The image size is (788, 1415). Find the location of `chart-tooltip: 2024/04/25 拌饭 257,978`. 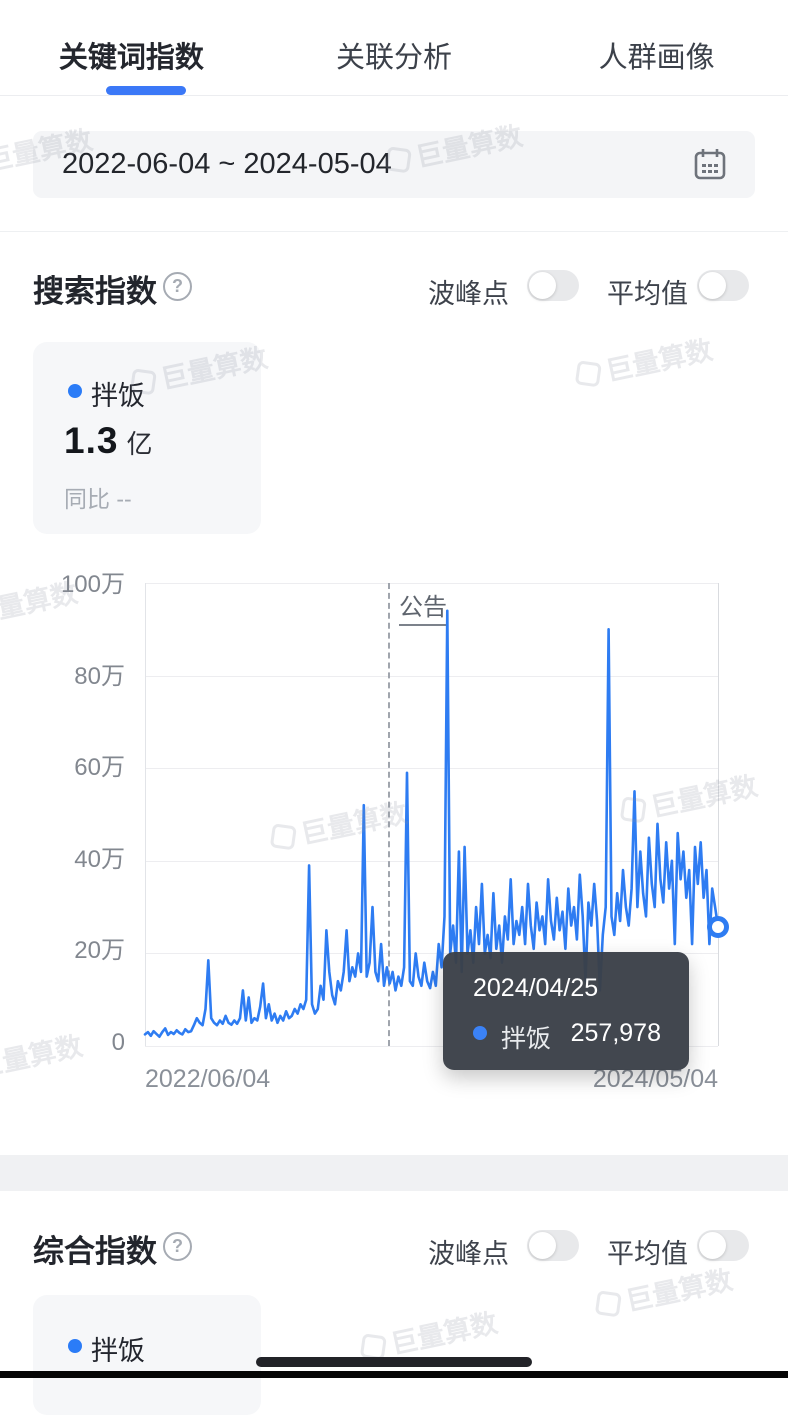

chart-tooltip: 2024/04/25 拌饭 257,978 is located at coordinates (566, 1011).